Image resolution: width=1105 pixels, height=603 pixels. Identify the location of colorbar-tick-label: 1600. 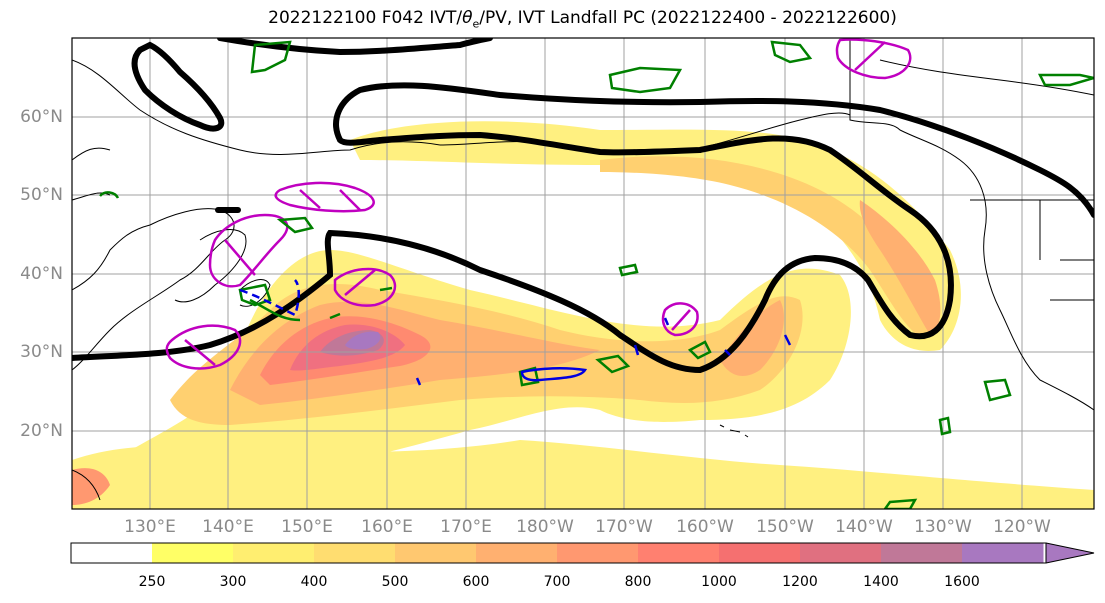
(962, 582).